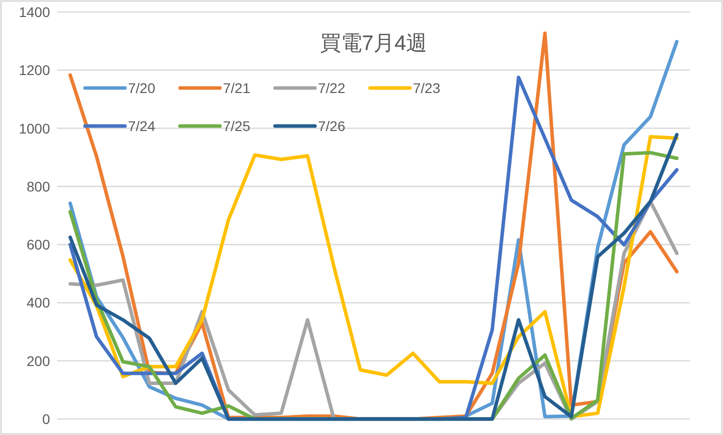 This screenshot has height=435, width=723. Describe the element at coordinates (38, 186) in the screenshot. I see `y-tick-label: 800` at that location.